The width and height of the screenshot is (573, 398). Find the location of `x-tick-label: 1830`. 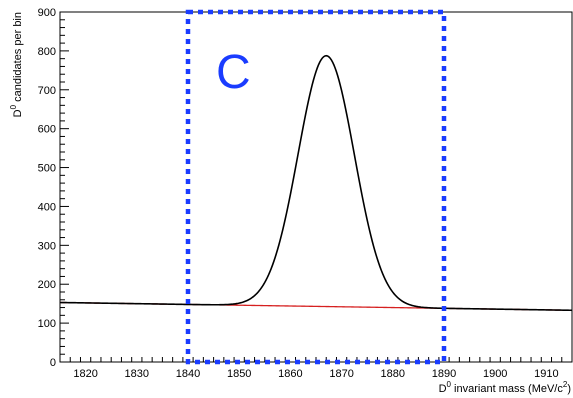

x-tick-label: 1830 is located at coordinates (137, 374).